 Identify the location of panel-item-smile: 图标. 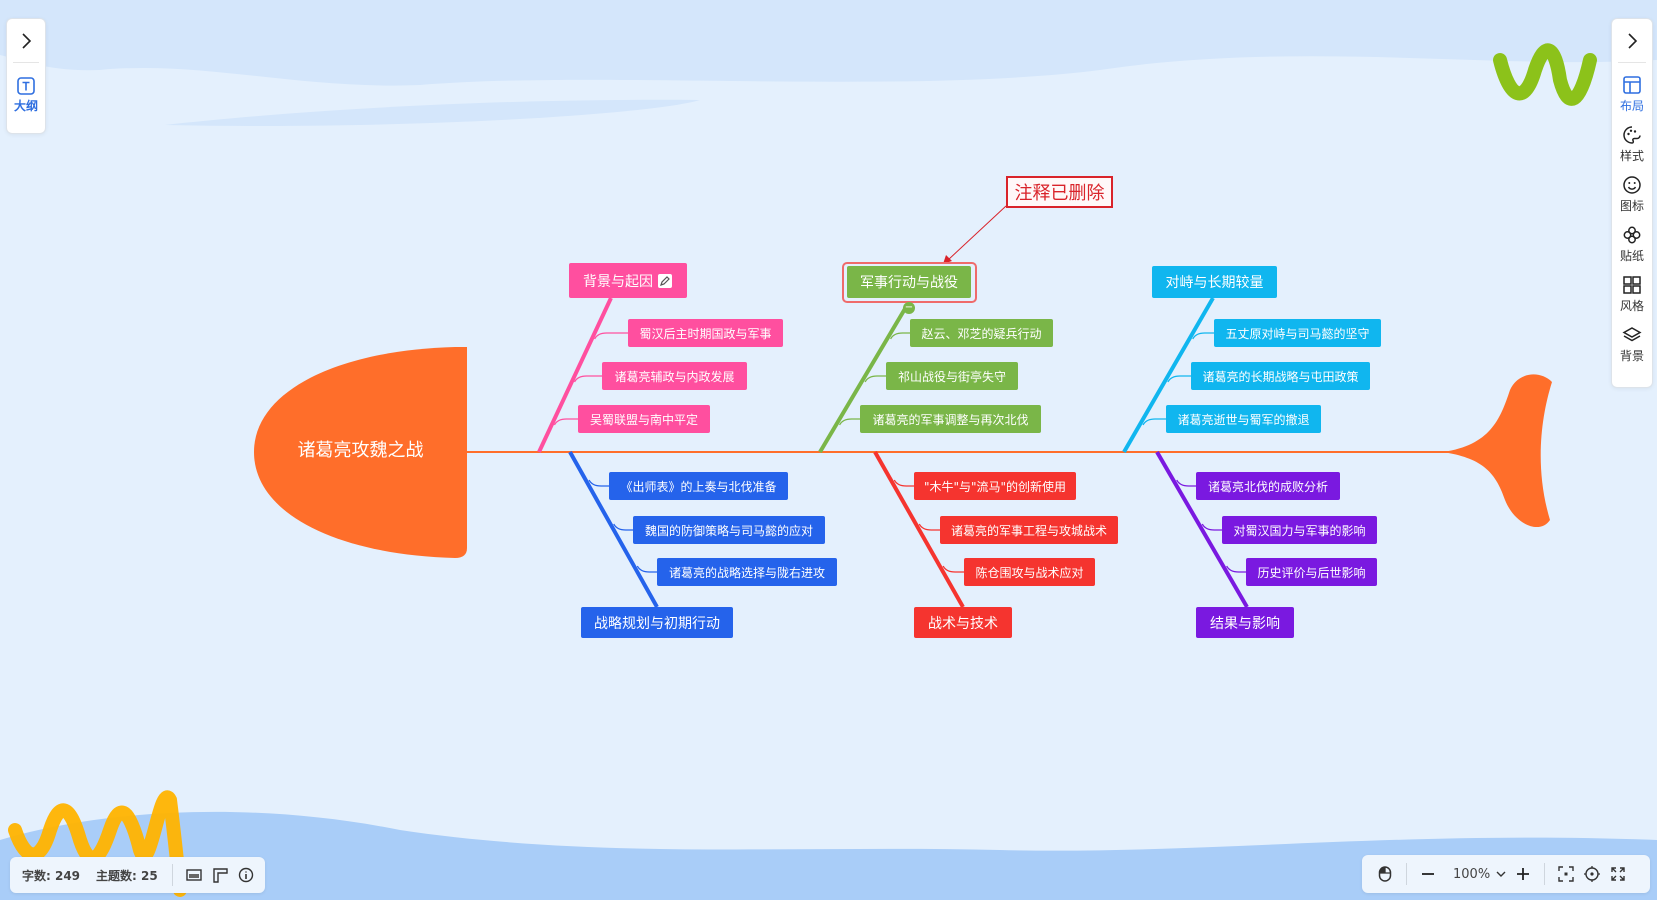
(1632, 194).